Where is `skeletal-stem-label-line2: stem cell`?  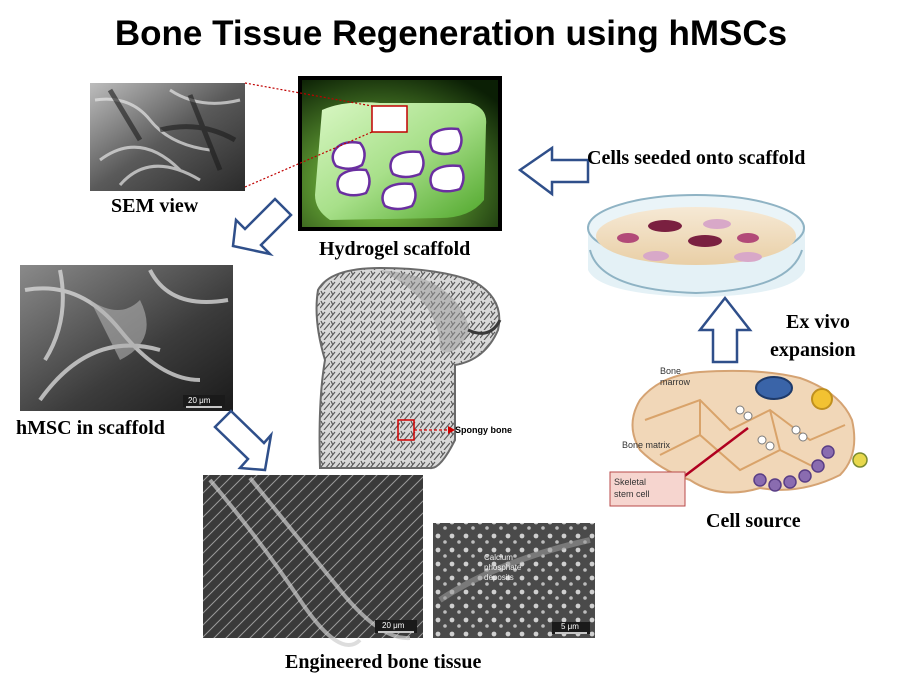
skeletal-stem-label-line2: stem cell is located at coordinates (632, 494).